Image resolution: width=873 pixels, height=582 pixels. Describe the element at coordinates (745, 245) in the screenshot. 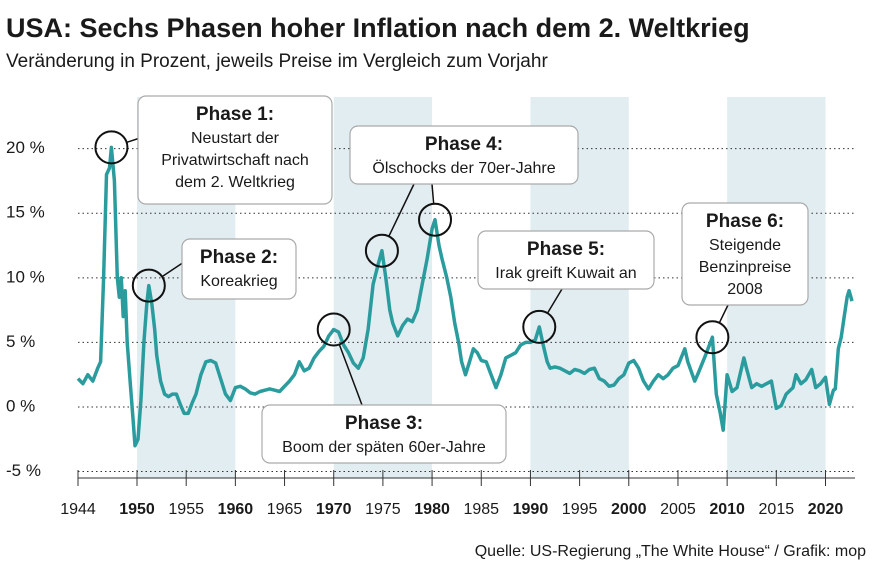

I see `annotation-text: Steigende` at that location.